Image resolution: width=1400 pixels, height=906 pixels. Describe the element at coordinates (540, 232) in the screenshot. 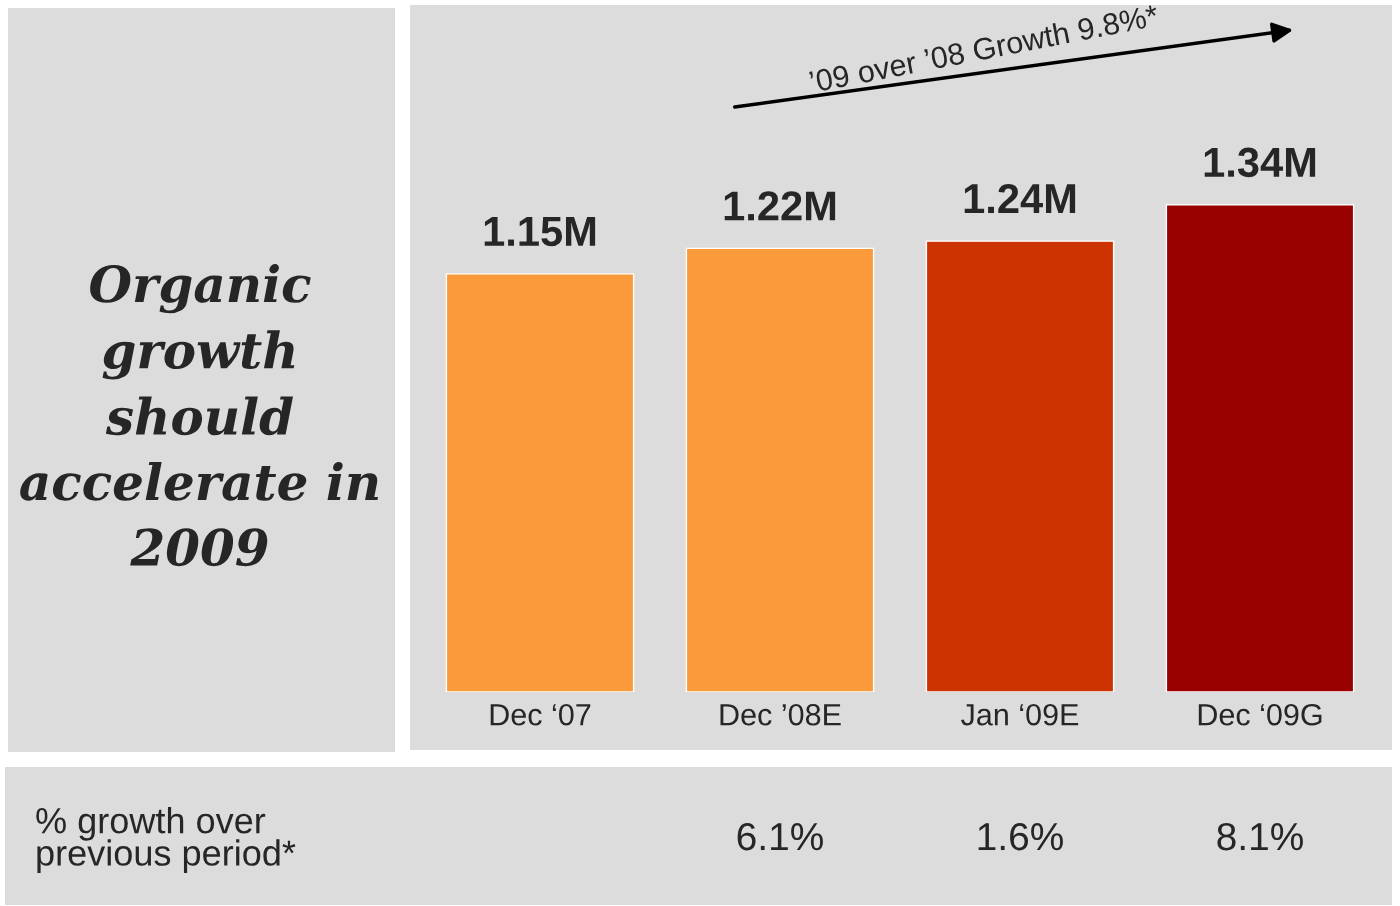

I see `data-label: 1.15M` at that location.